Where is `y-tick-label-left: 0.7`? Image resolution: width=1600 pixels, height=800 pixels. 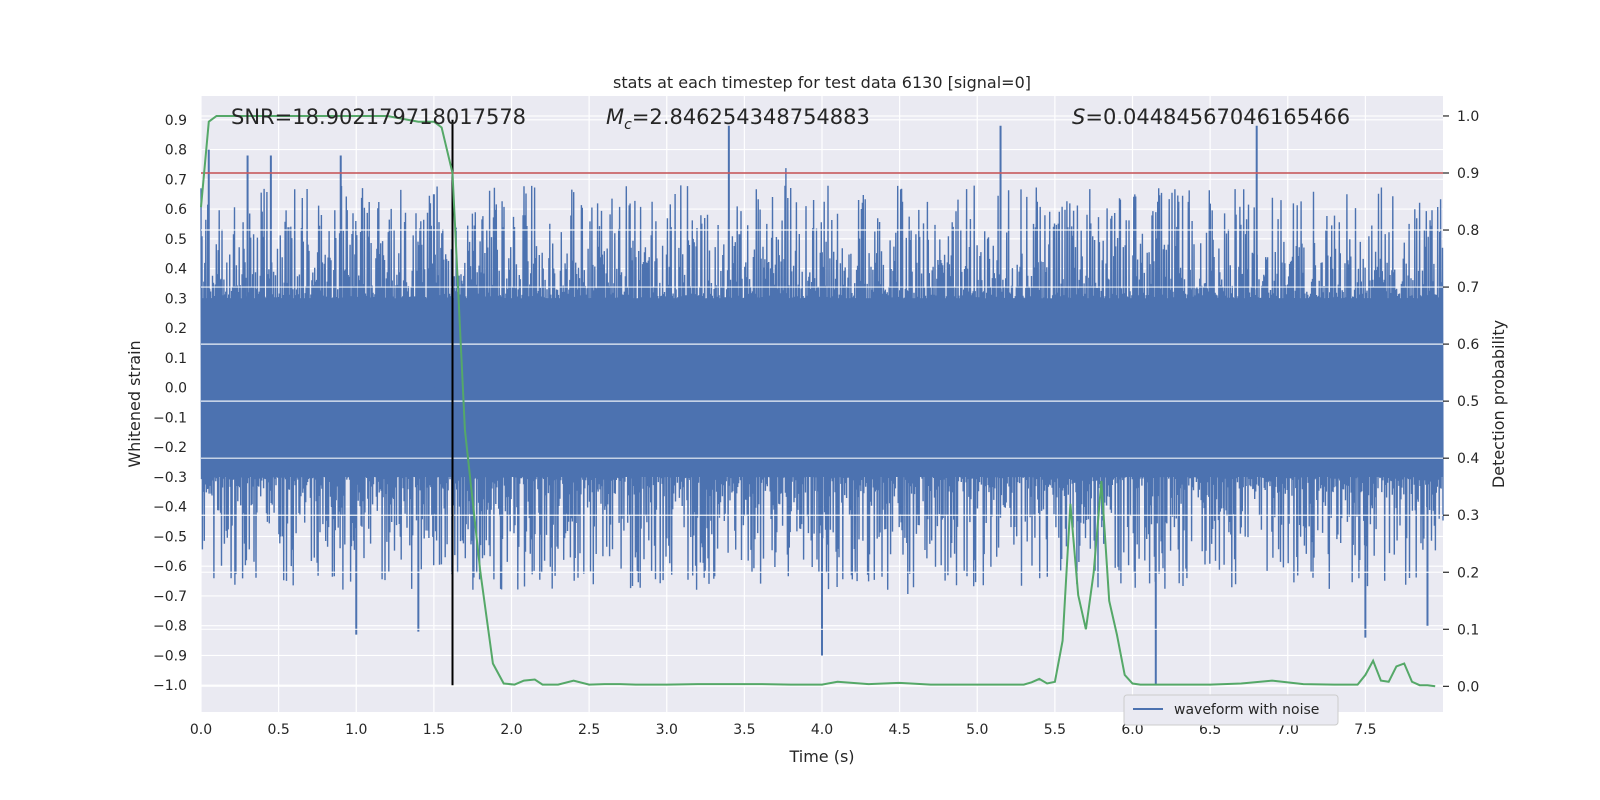 y-tick-label-left: 0.7 is located at coordinates (176, 180).